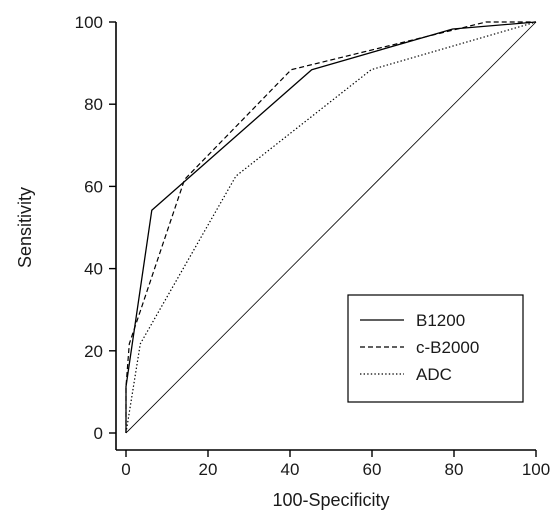 This screenshot has height=517, width=556. I want to click on y-tick-label: 40, so click(93, 269).